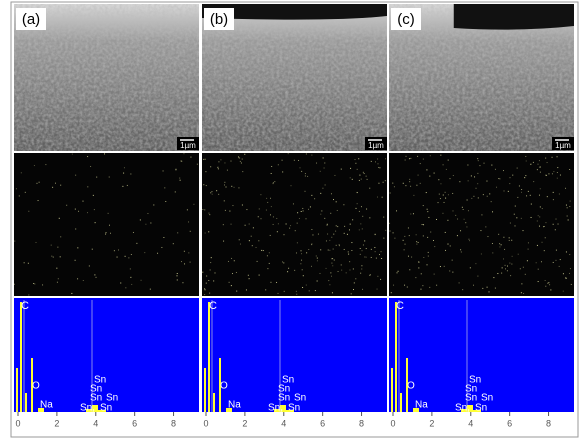 This screenshot has width=580, height=439. Describe the element at coordinates (431, 423) in the screenshot. I see `x-tick-label: 2` at that location.